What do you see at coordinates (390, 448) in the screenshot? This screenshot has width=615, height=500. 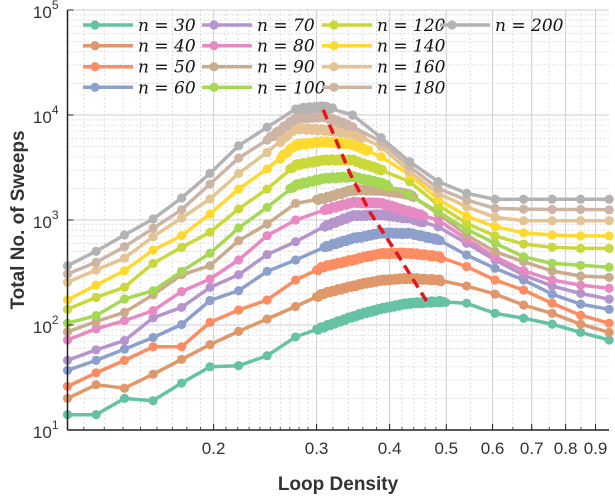 I see `x-tick-label: 0.4` at bounding box center [390, 448].